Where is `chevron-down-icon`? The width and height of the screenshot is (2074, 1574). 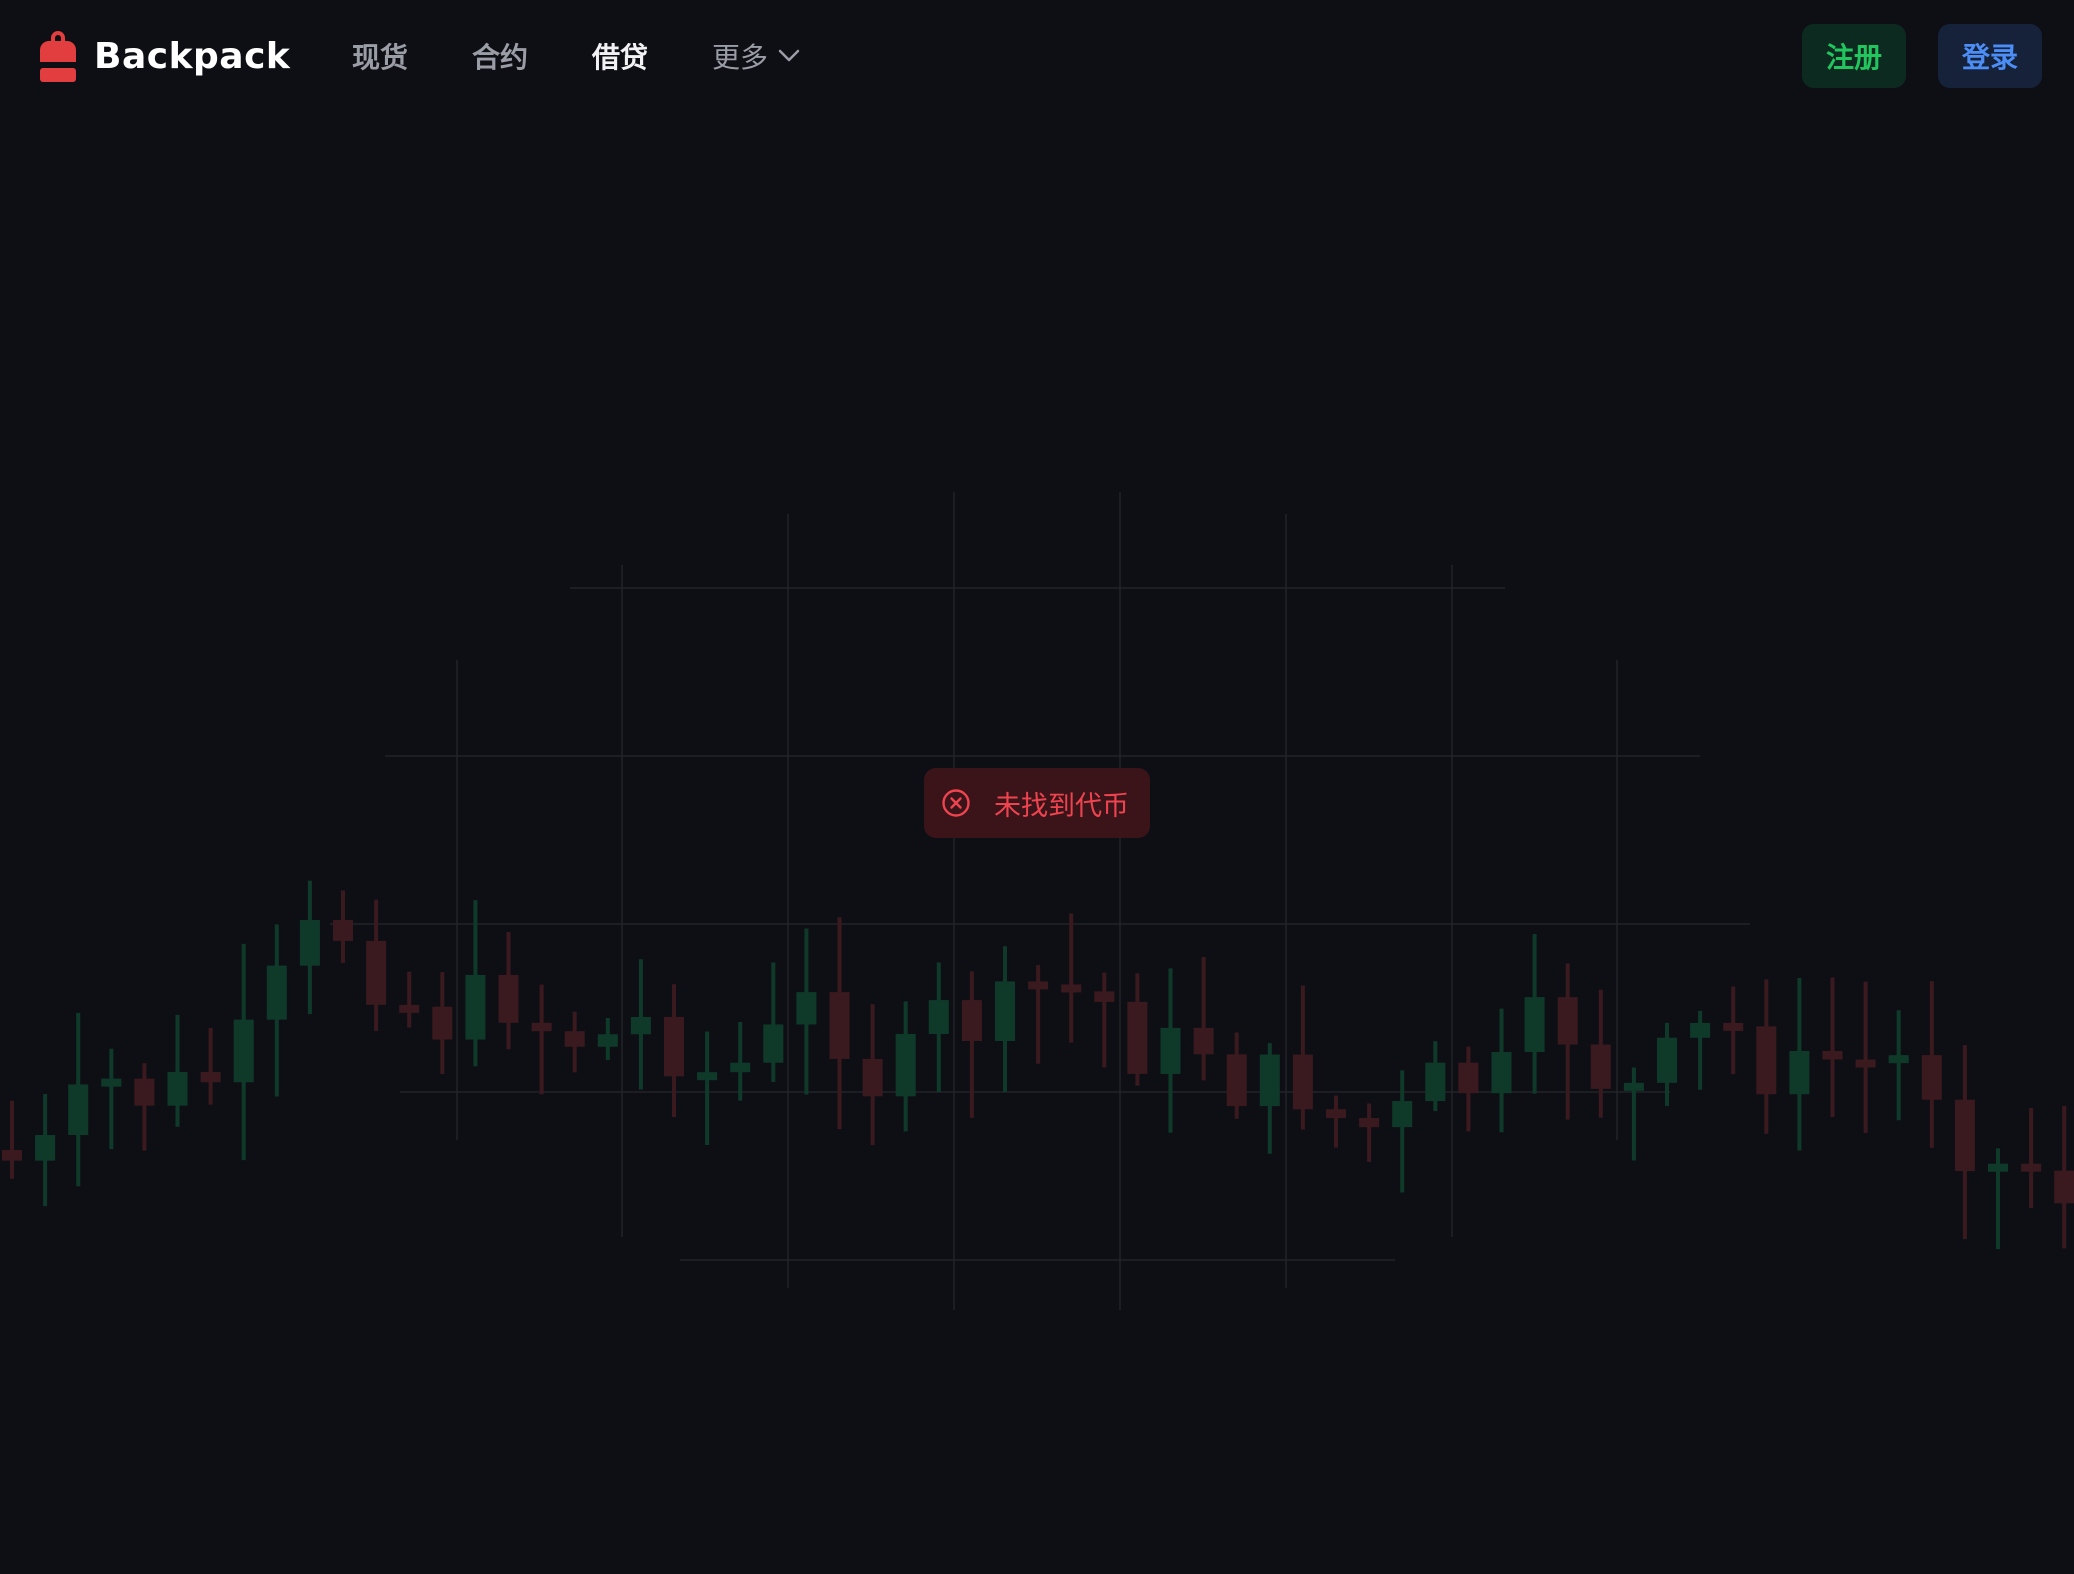 chevron-down-icon is located at coordinates (789, 55).